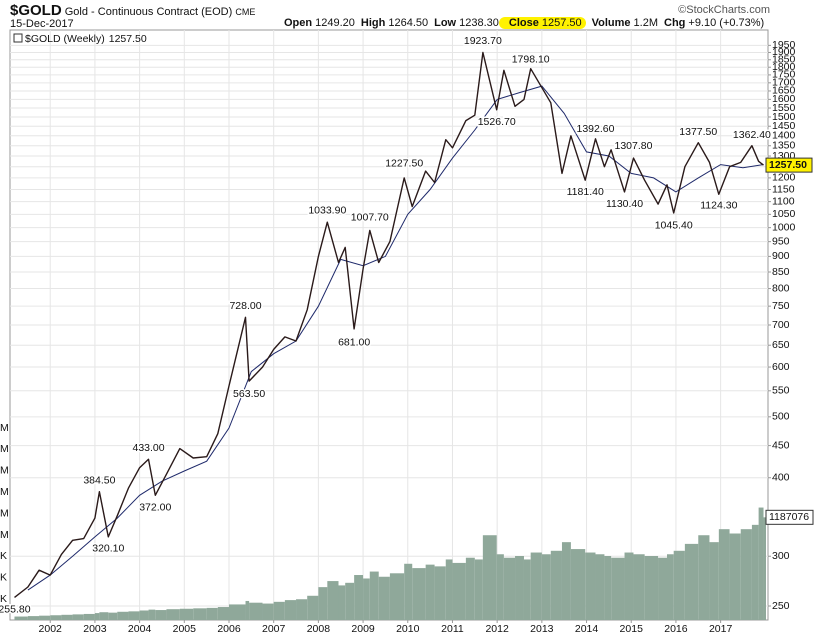 This screenshot has width=816, height=637. What do you see at coordinates (363, 629) in the screenshot?
I see `x-tick-label: 2009` at bounding box center [363, 629].